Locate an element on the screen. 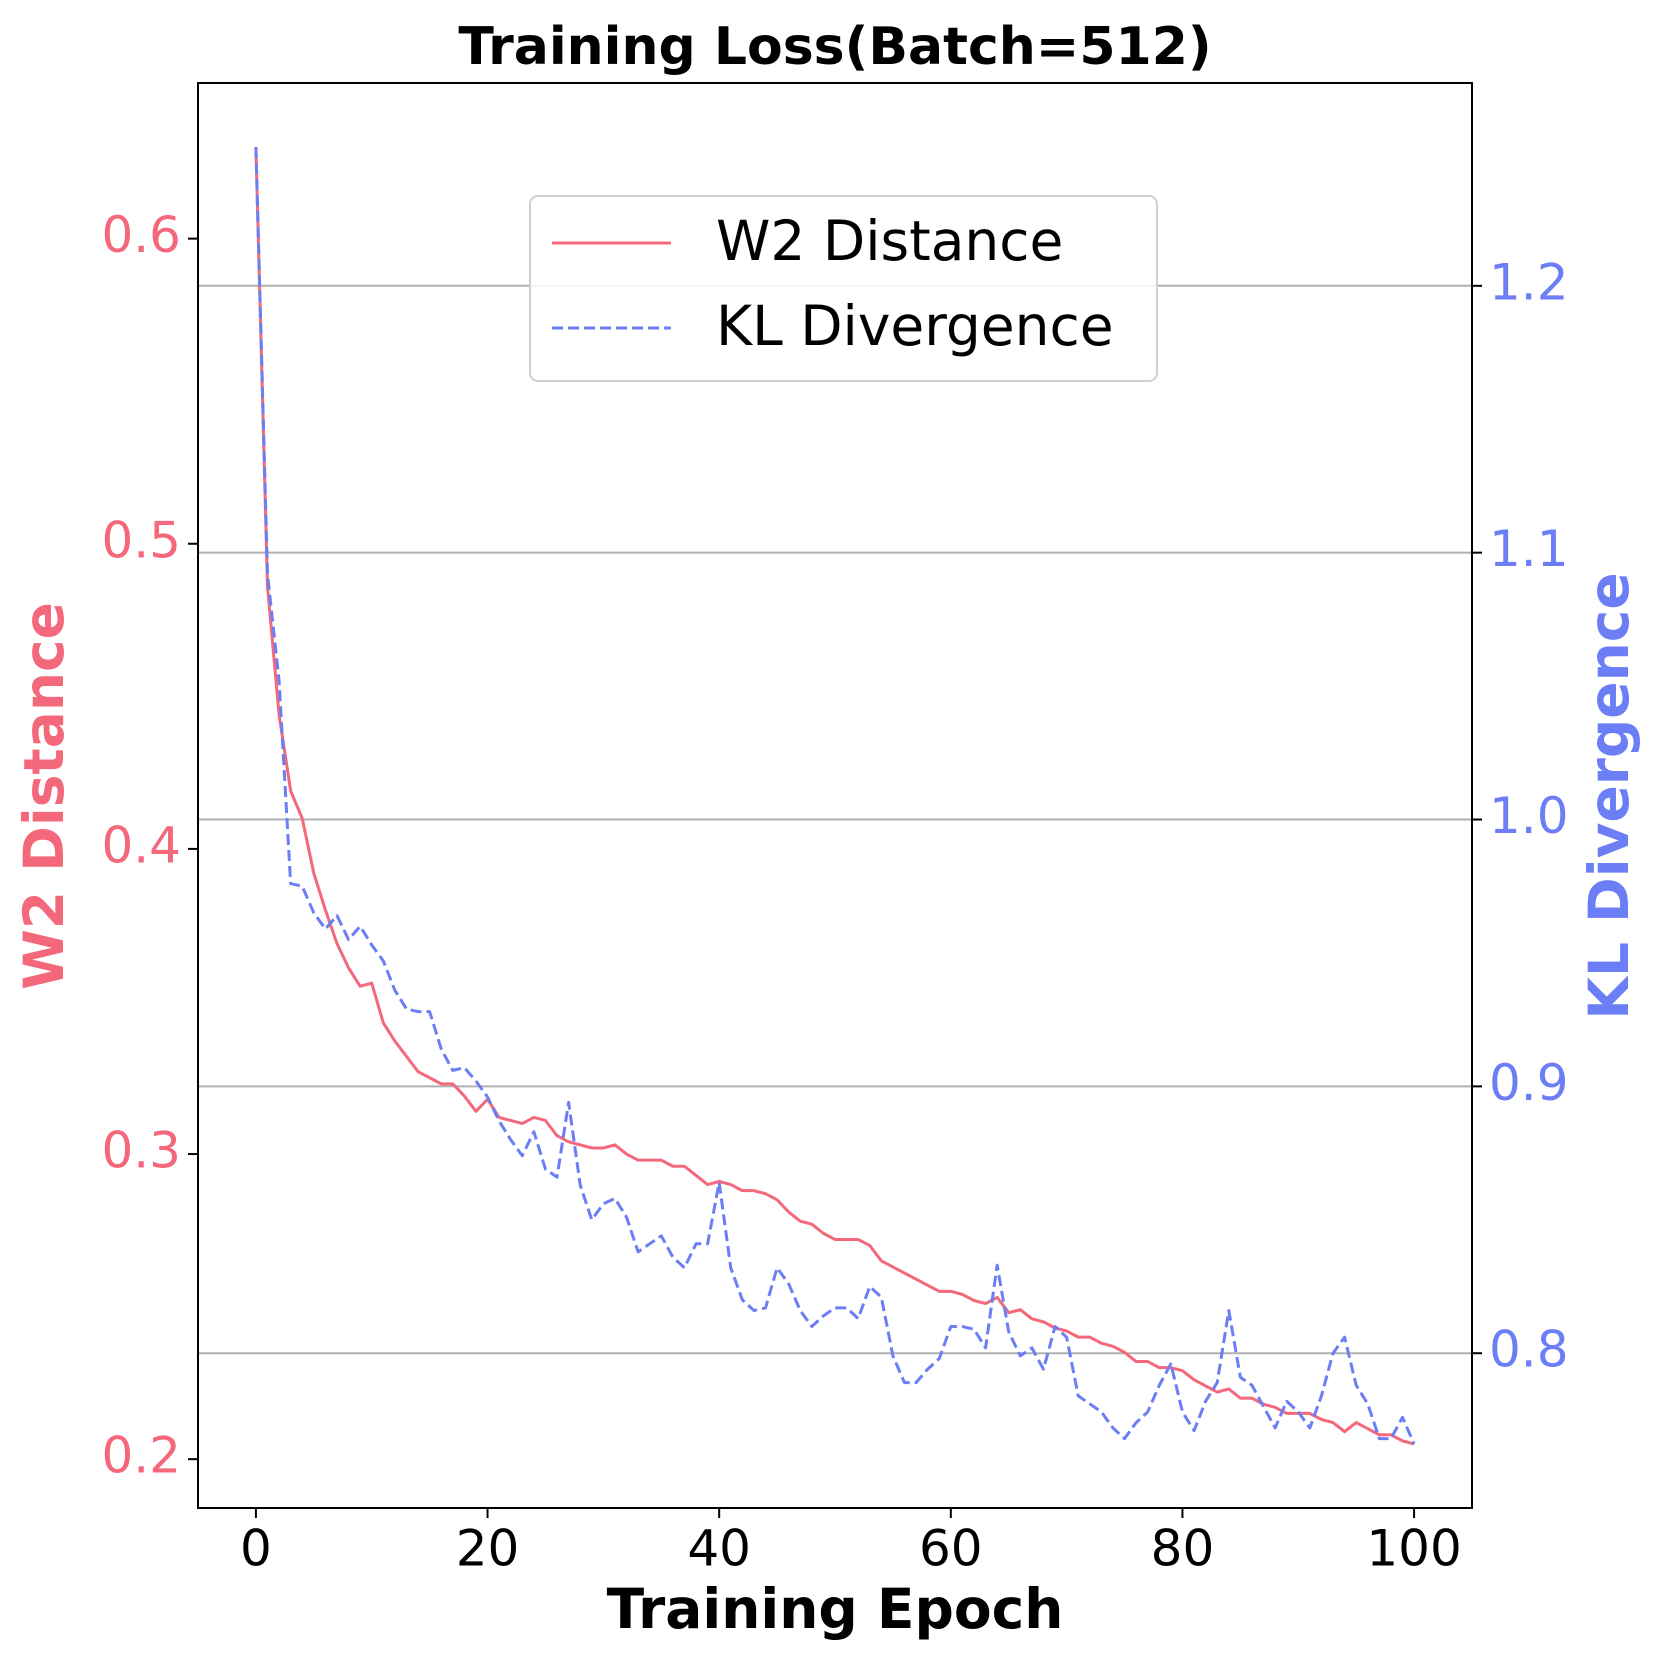 This screenshot has width=1661, height=1661. y2-tick-label: 1.1 is located at coordinates (1529, 549).